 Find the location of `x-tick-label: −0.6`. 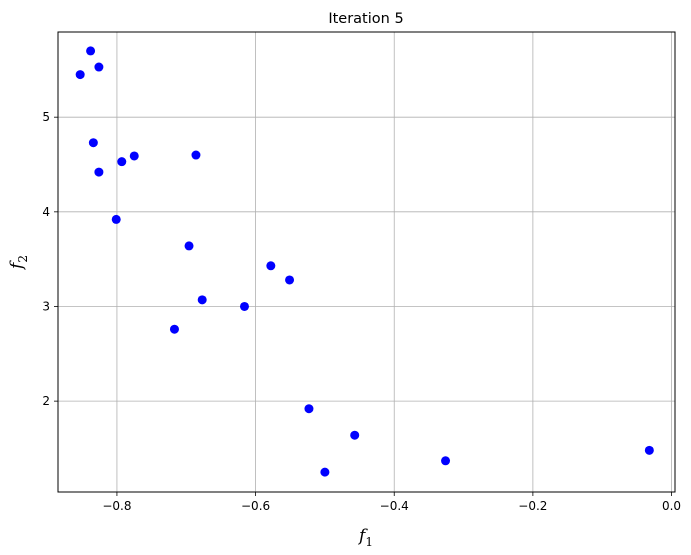

x-tick-label: −0.6 is located at coordinates (255, 506).